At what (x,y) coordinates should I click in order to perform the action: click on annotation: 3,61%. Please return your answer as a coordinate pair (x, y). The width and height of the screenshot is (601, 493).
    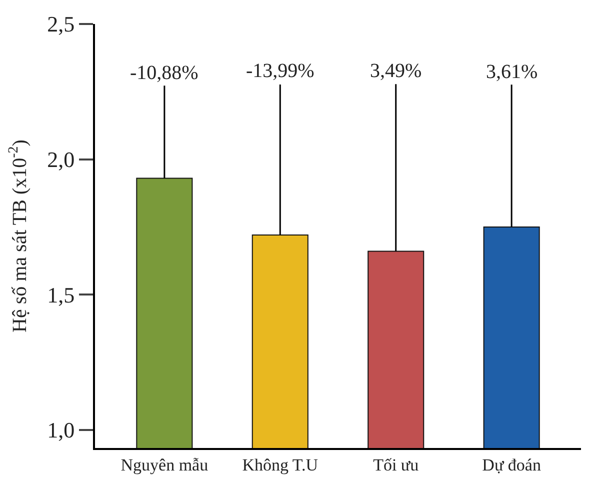
    Looking at the image, I should click on (512, 72).